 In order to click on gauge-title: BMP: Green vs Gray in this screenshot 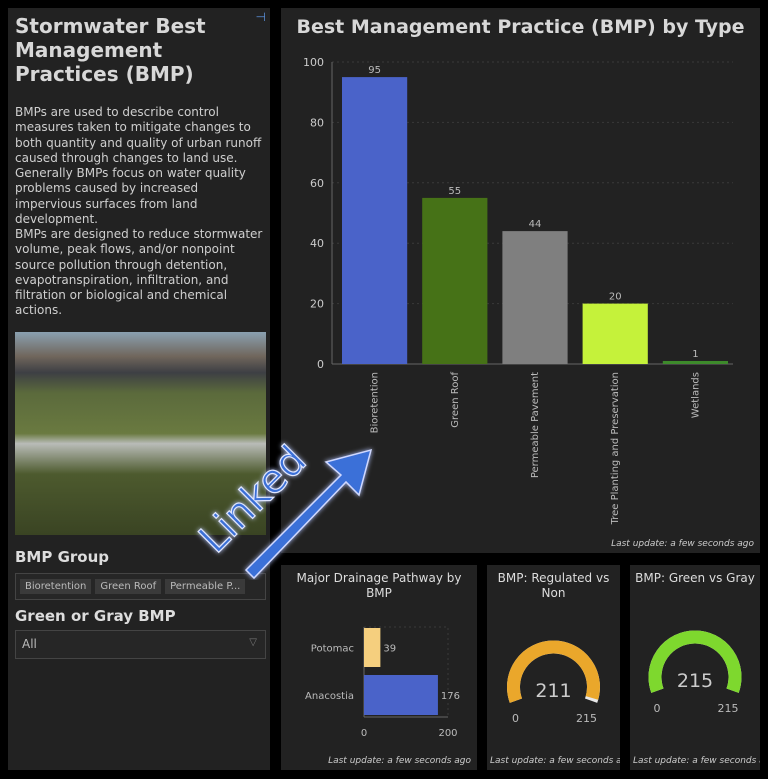, I will do `click(695, 578)`.